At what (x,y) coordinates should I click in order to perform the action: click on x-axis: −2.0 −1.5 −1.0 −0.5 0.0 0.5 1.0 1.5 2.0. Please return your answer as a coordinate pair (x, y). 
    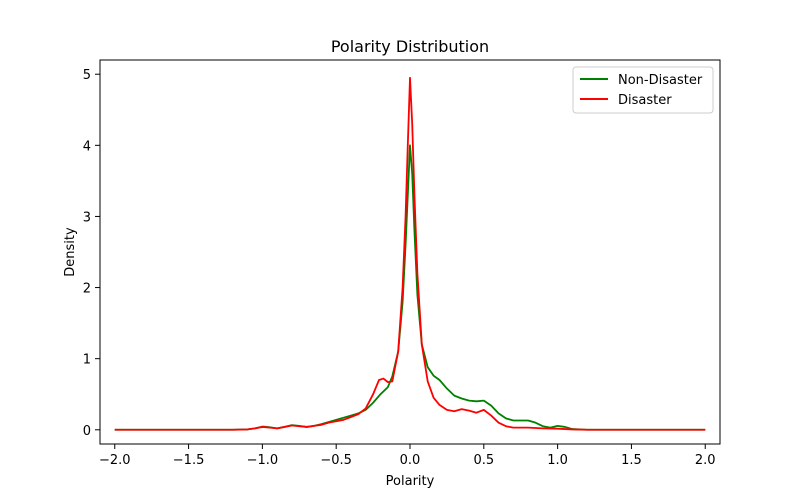
    Looking at the image, I should click on (407, 456).